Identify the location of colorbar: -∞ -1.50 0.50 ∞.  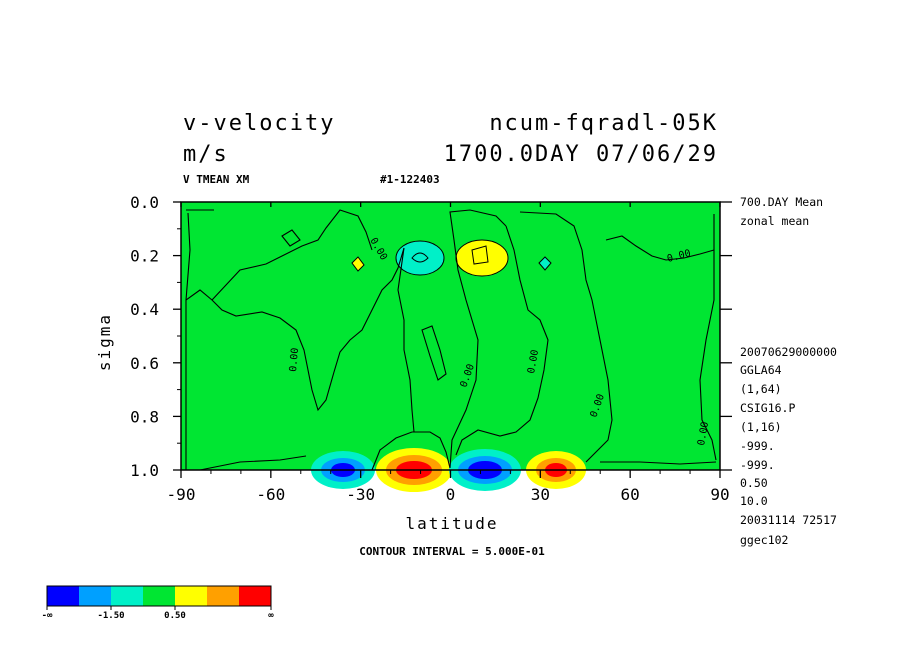
(158, 603).